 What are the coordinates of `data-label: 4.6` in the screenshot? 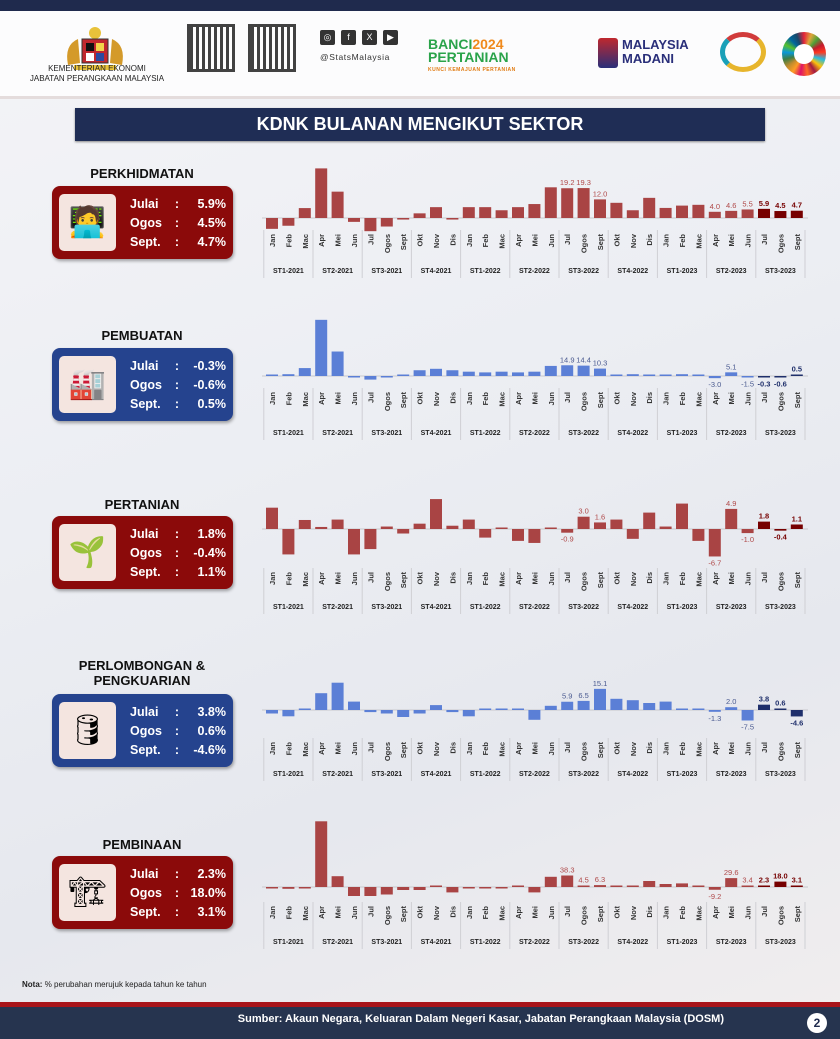 It's located at (731, 205).